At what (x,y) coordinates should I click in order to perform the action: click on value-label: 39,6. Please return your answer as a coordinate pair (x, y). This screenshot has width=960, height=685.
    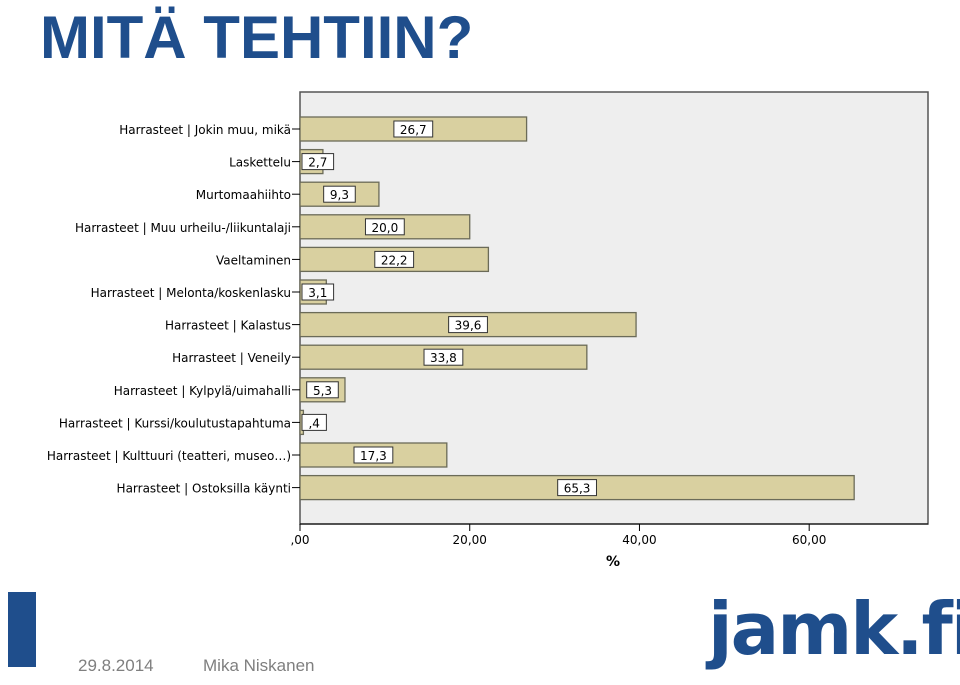
    Looking at the image, I should click on (468, 326).